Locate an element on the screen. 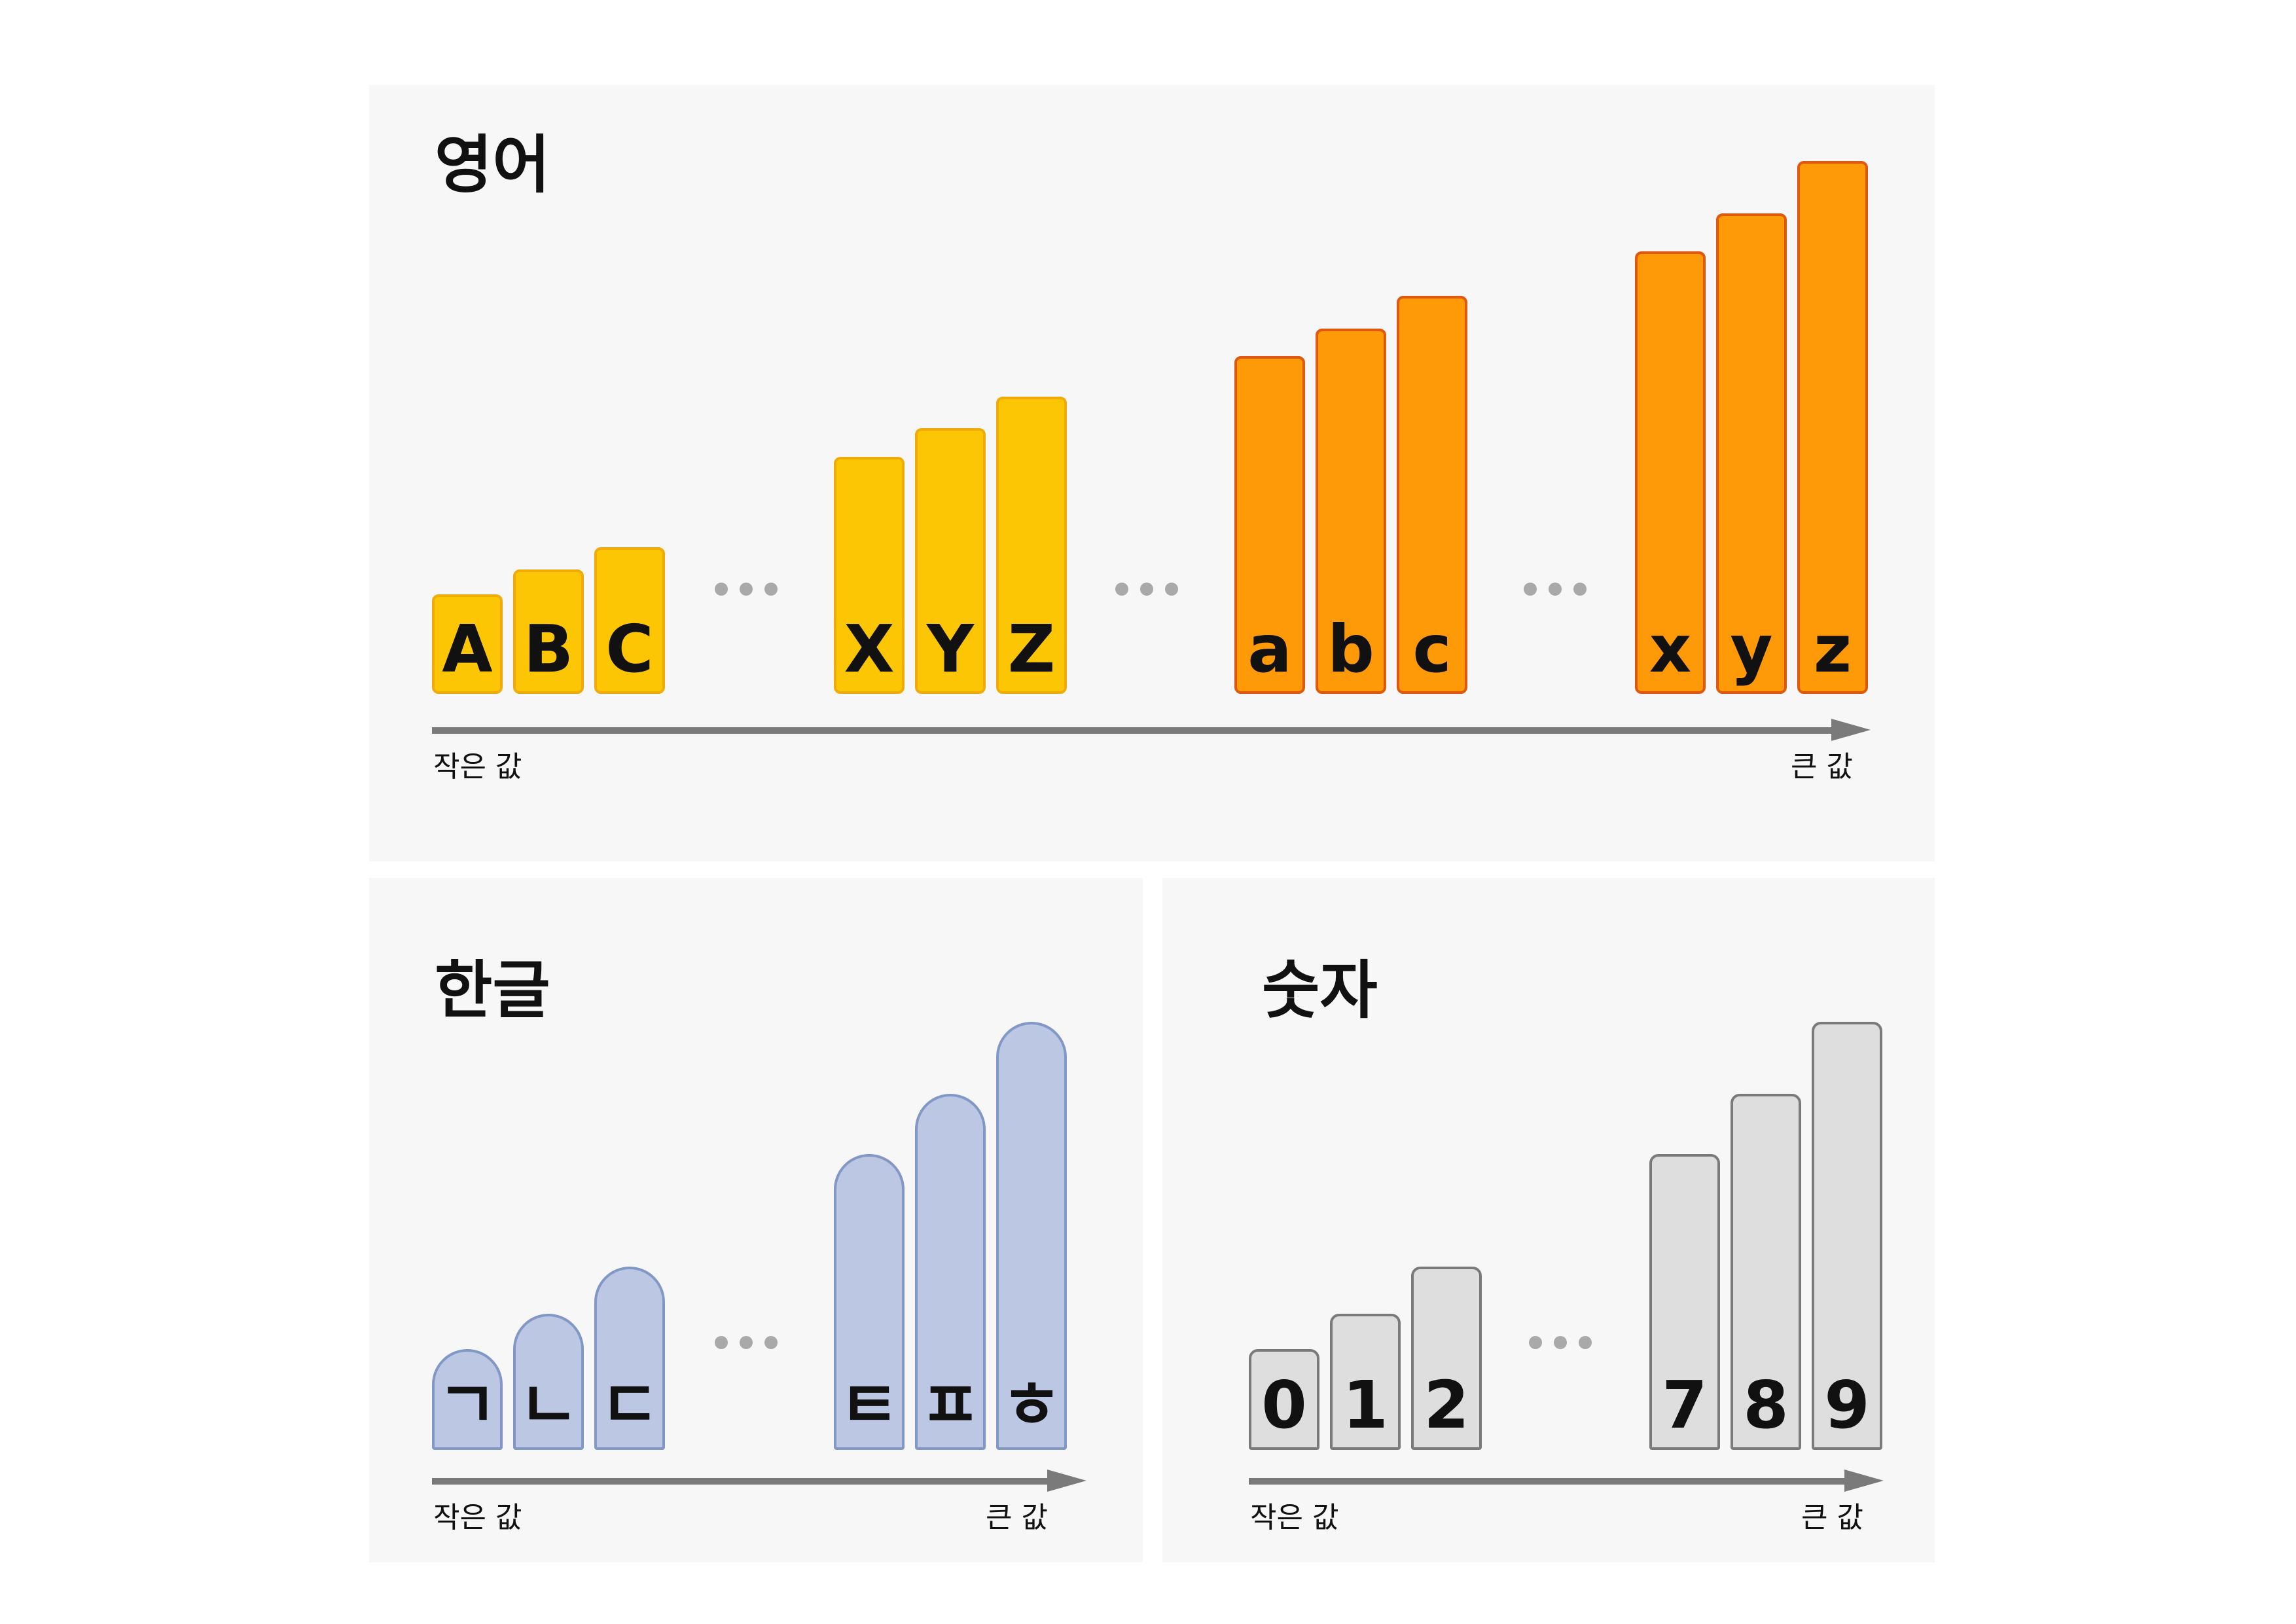 The width and height of the screenshot is (2296, 1624). bar-label: ㅎ is located at coordinates (1031, 1405).